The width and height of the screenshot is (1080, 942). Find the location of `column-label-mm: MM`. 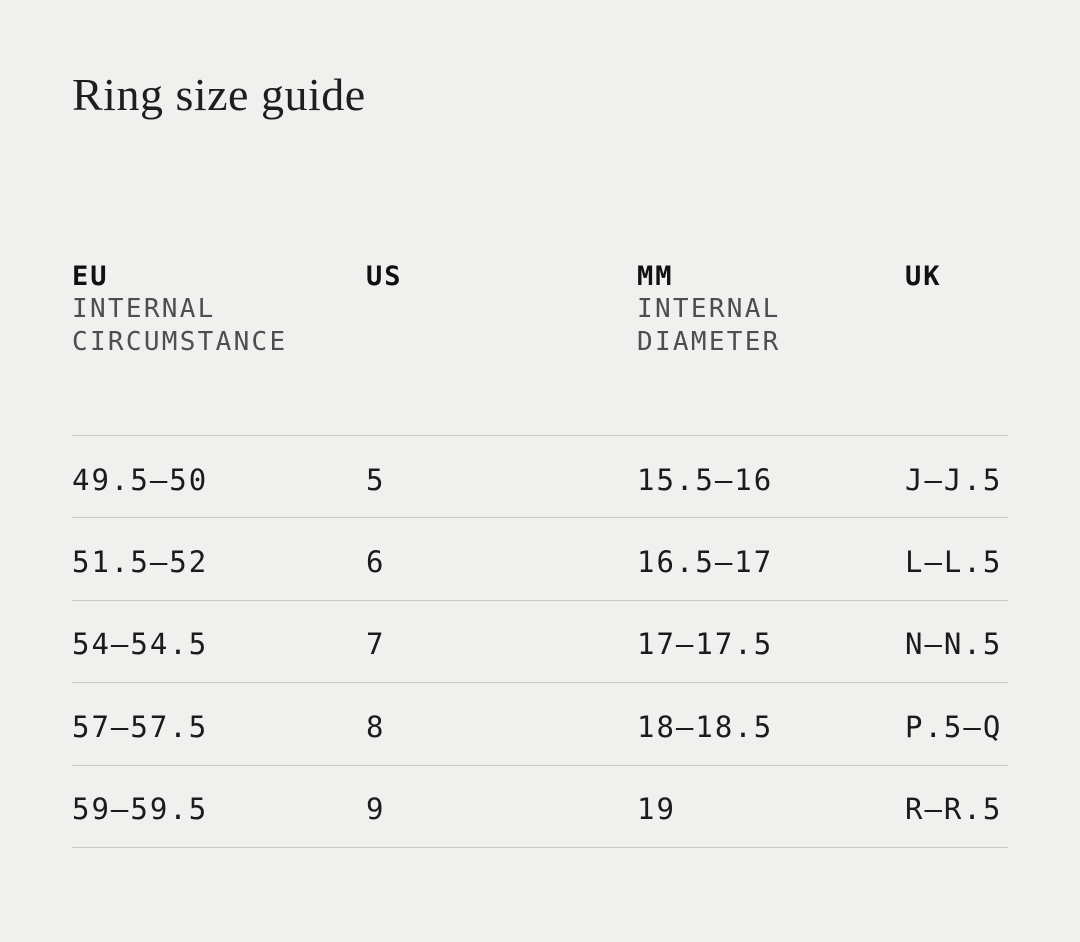

column-label-mm: MM is located at coordinates (655, 276).